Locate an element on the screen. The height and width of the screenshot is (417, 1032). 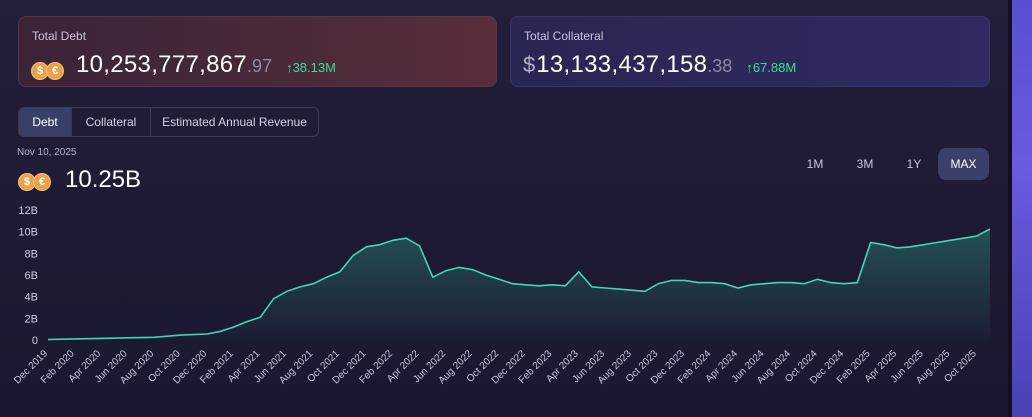
metric-tabs: Debt Collateral Estimated Annual Revenue is located at coordinates (168, 122).